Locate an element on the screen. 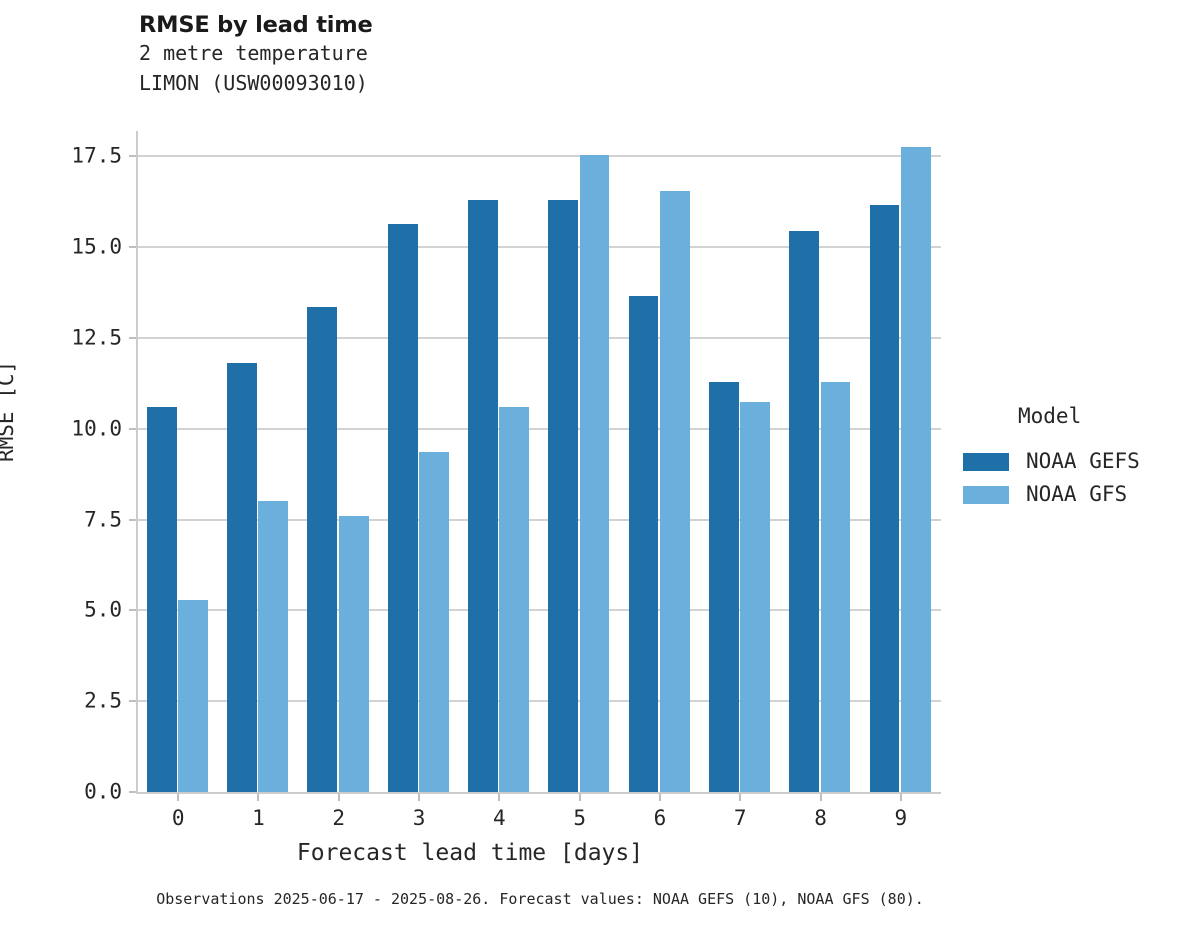 This screenshot has width=1185, height=928. y-tick-label: 7.5 is located at coordinates (103, 519).